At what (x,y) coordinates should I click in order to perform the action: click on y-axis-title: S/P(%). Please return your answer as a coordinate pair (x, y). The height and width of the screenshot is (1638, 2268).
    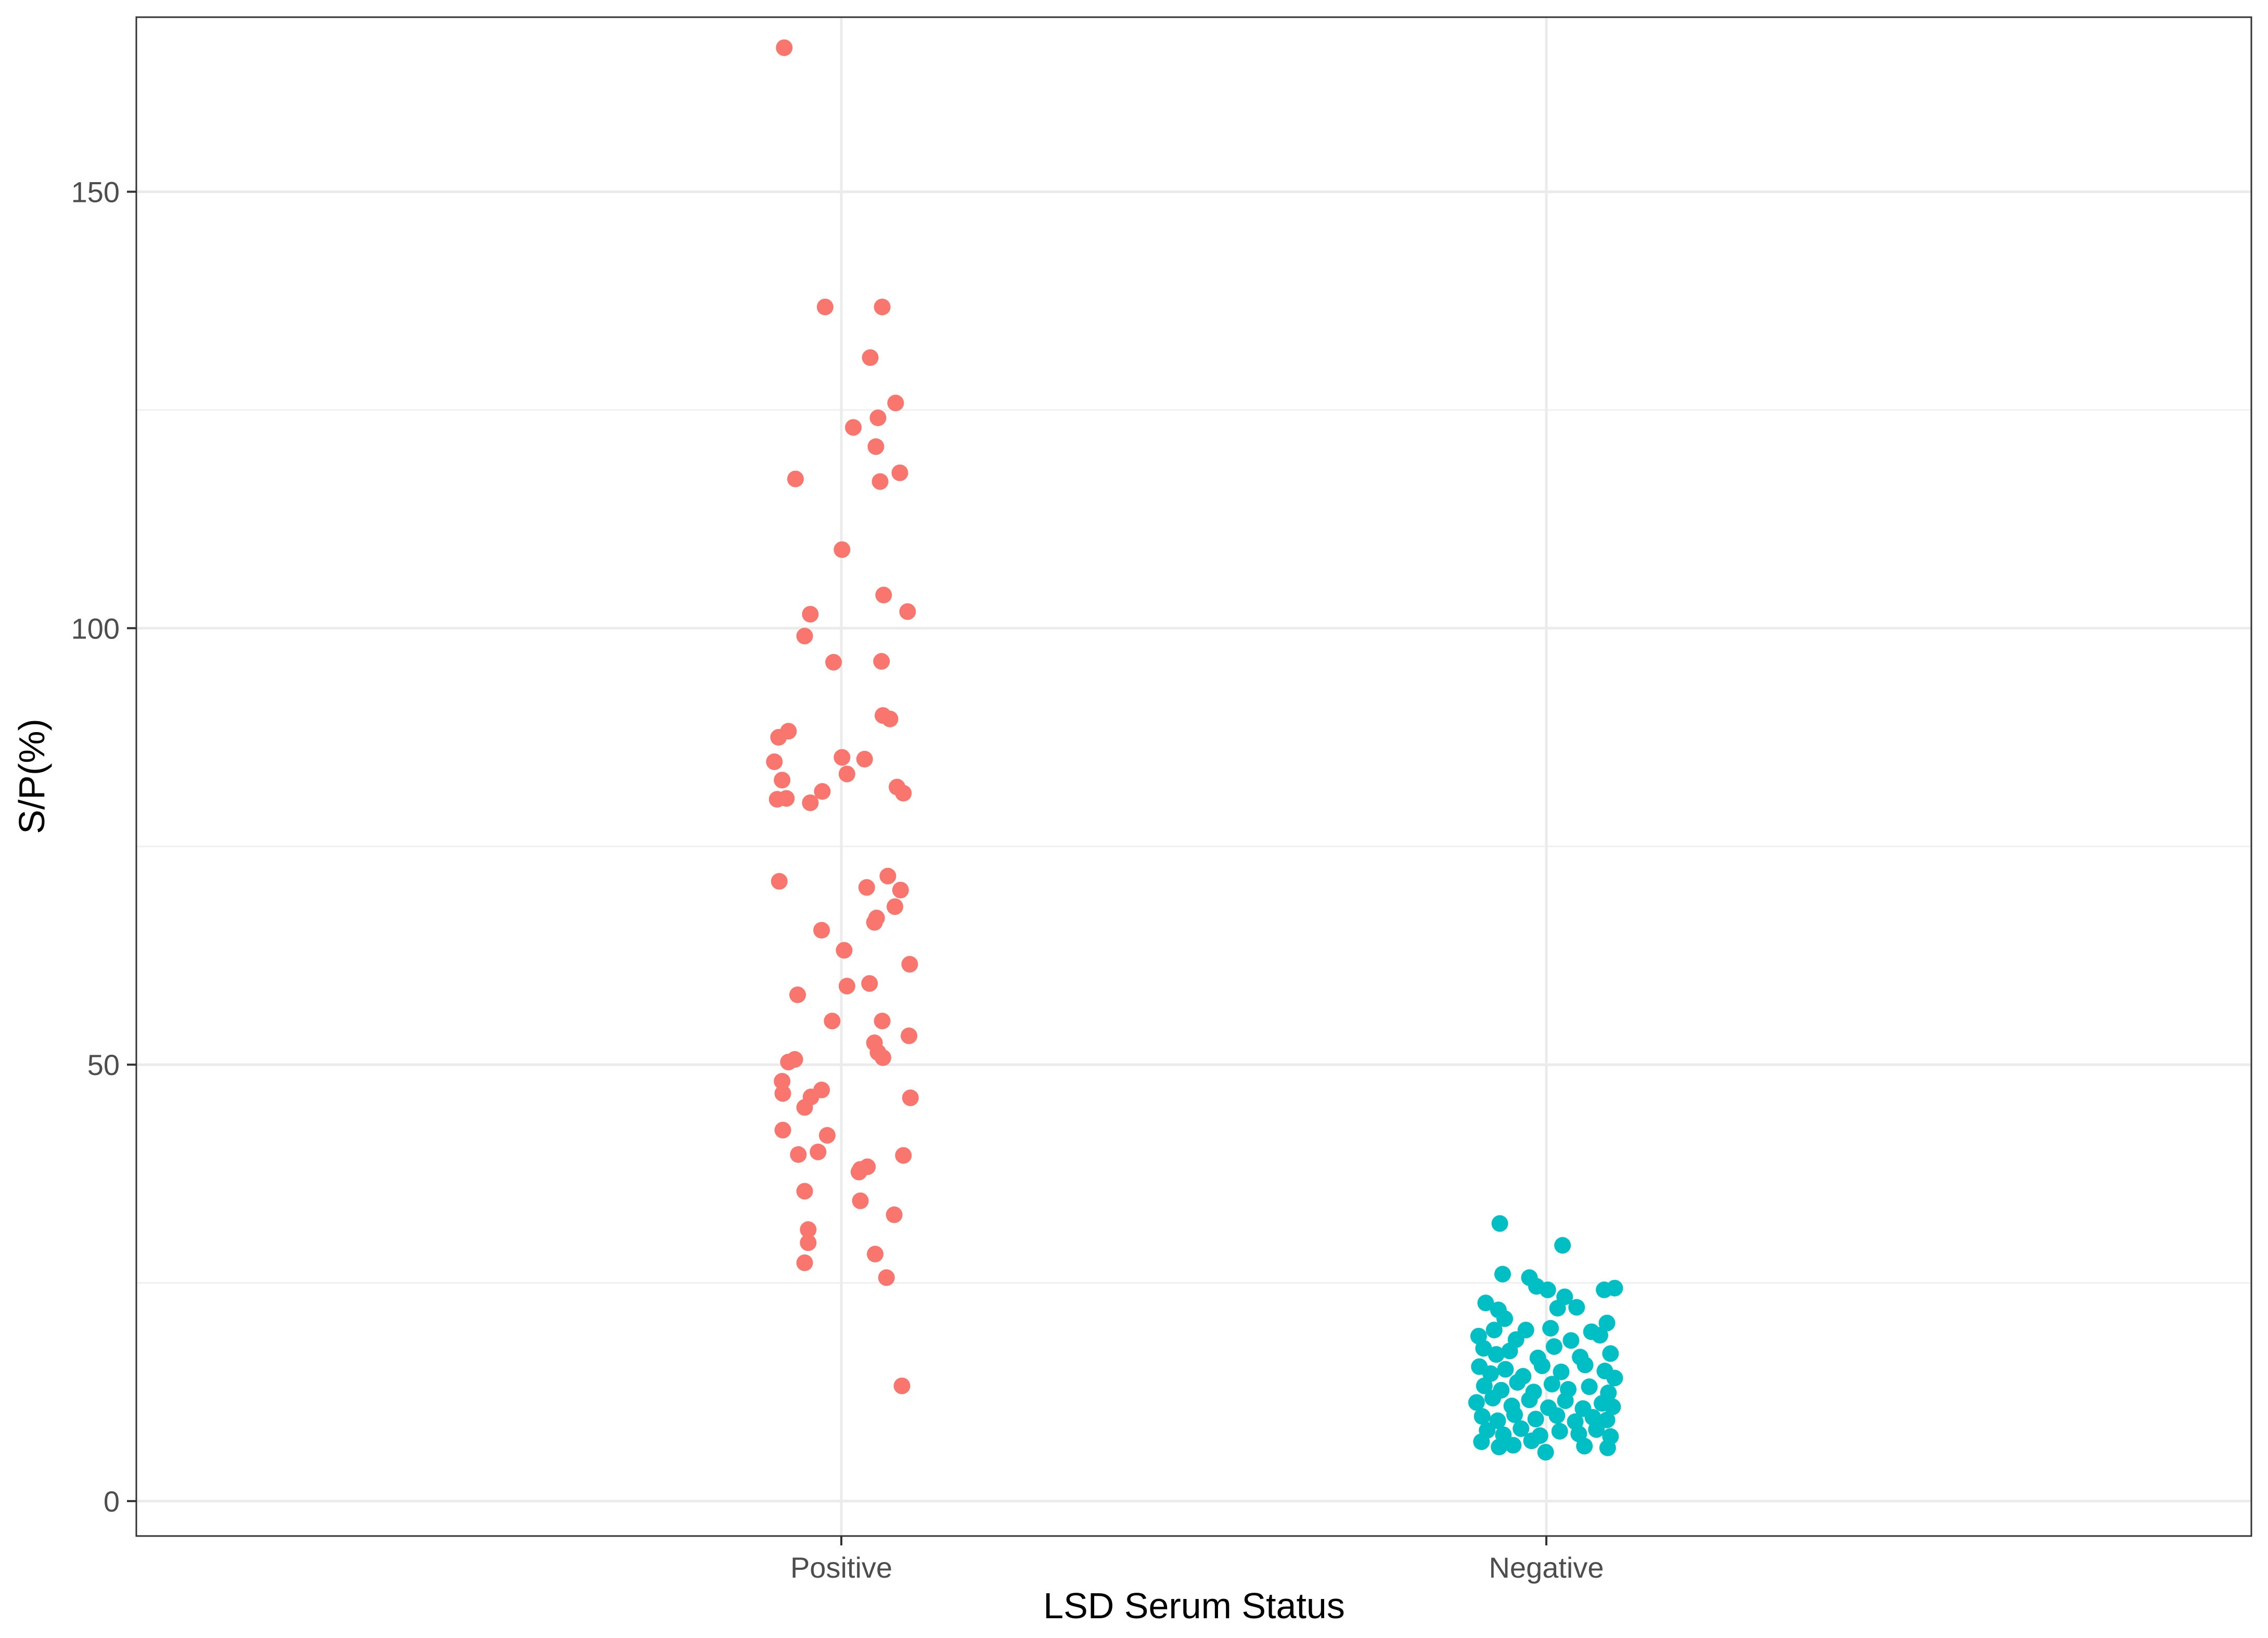
    Looking at the image, I should click on (31, 776).